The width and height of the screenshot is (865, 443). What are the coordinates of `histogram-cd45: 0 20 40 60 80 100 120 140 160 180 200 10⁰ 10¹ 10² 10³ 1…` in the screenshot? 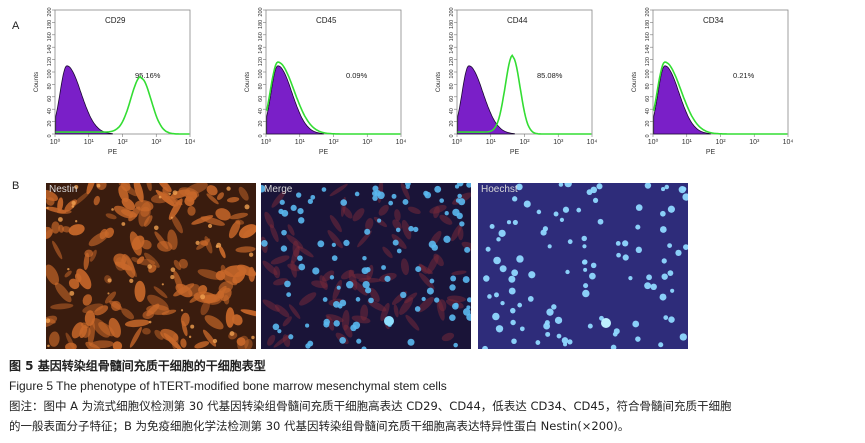 It's located at (318, 82).